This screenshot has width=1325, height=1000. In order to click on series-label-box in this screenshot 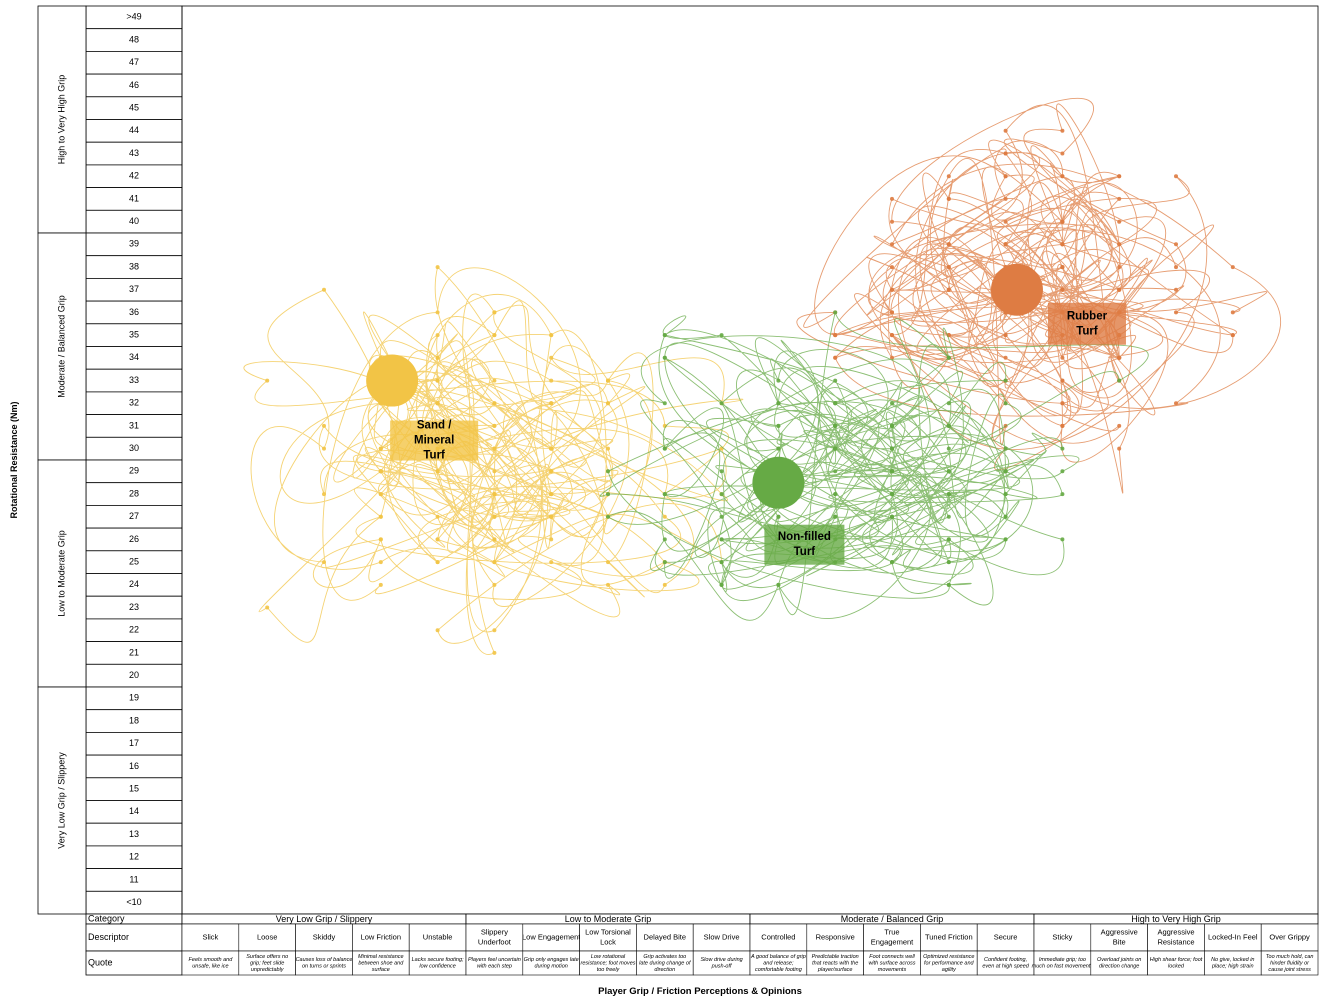, I will do `click(804, 544)`.